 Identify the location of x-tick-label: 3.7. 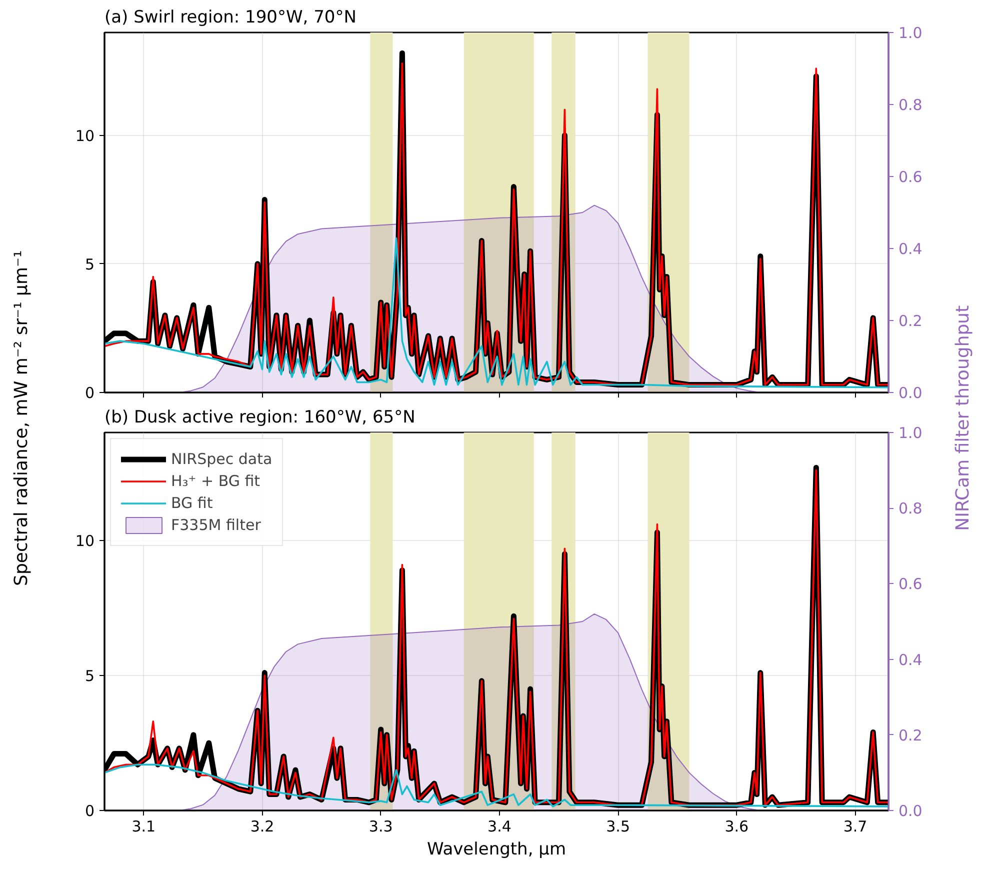
(855, 827).